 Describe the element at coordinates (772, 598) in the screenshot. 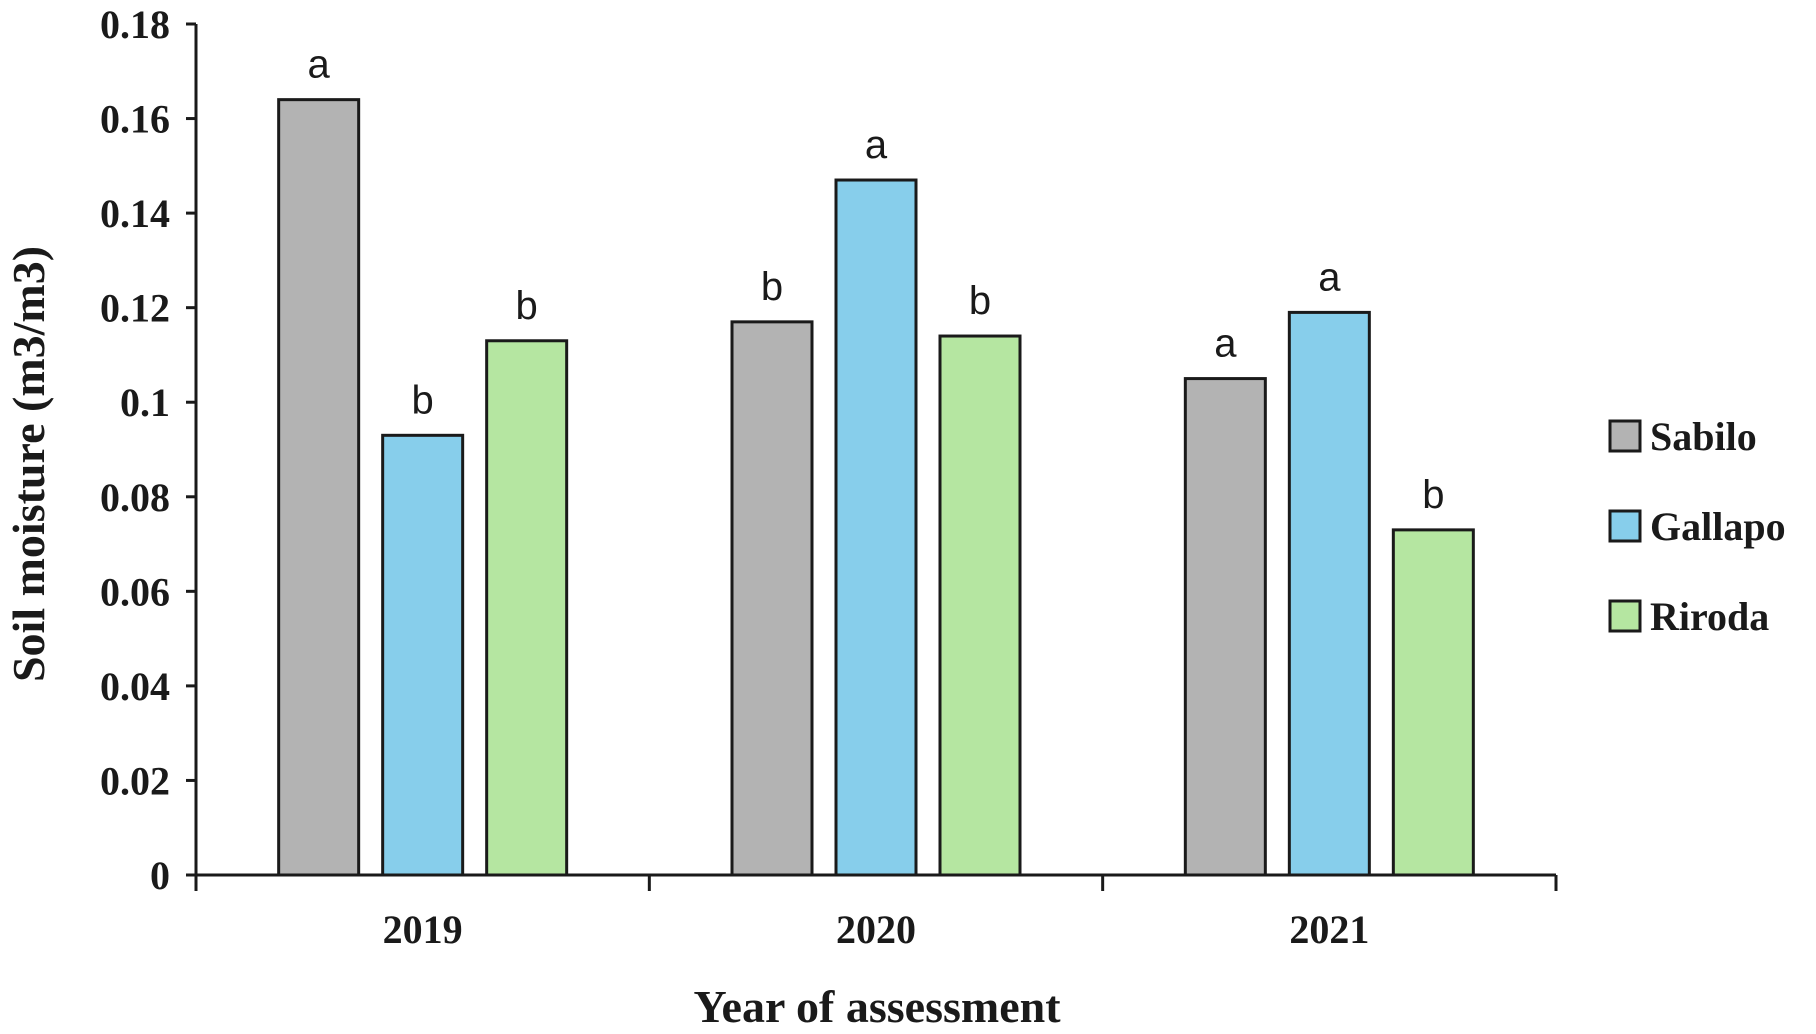

I see `bar-sabilo-2020` at that location.